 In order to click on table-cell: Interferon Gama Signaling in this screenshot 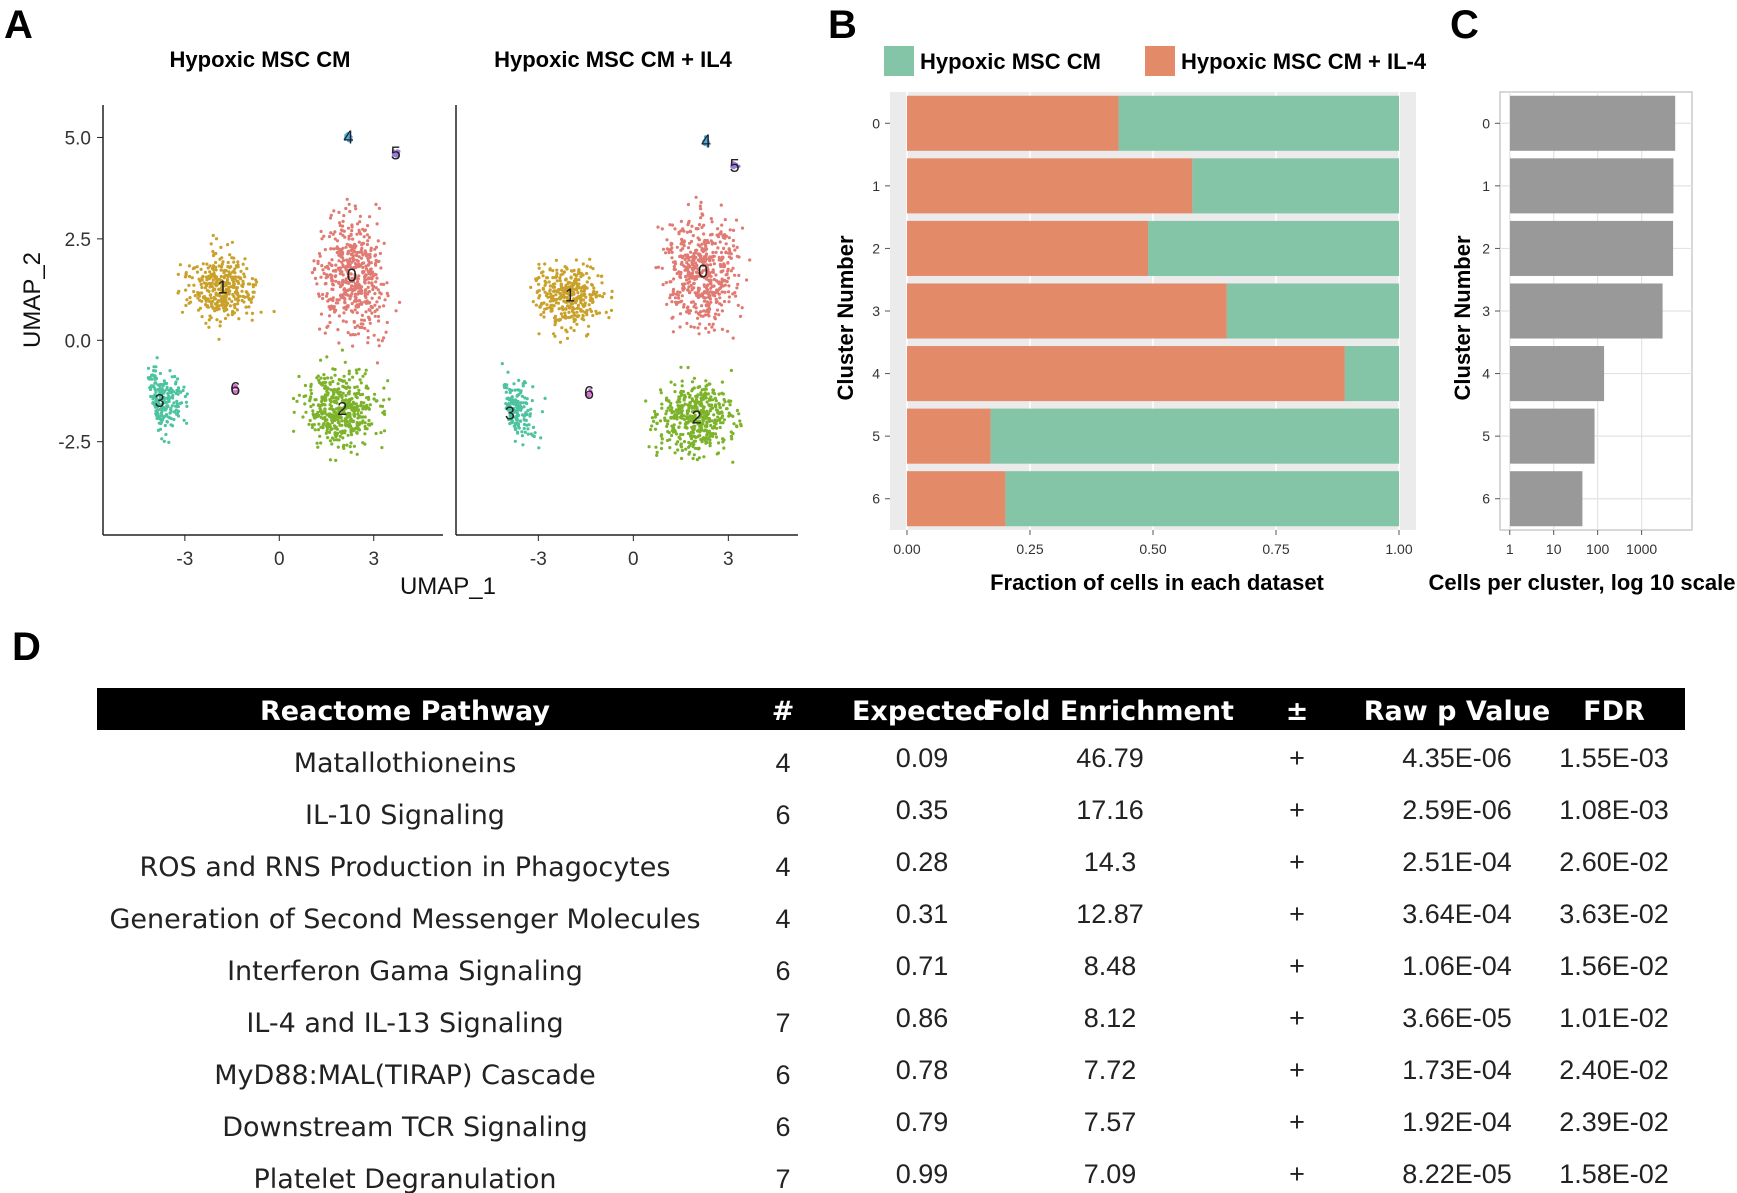, I will do `click(405, 971)`.